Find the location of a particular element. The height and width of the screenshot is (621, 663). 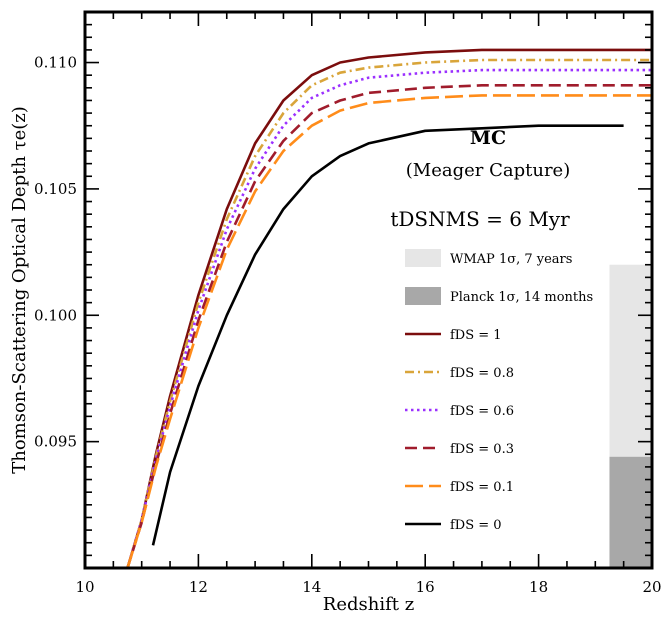

model-label: MC is located at coordinates (488, 138).